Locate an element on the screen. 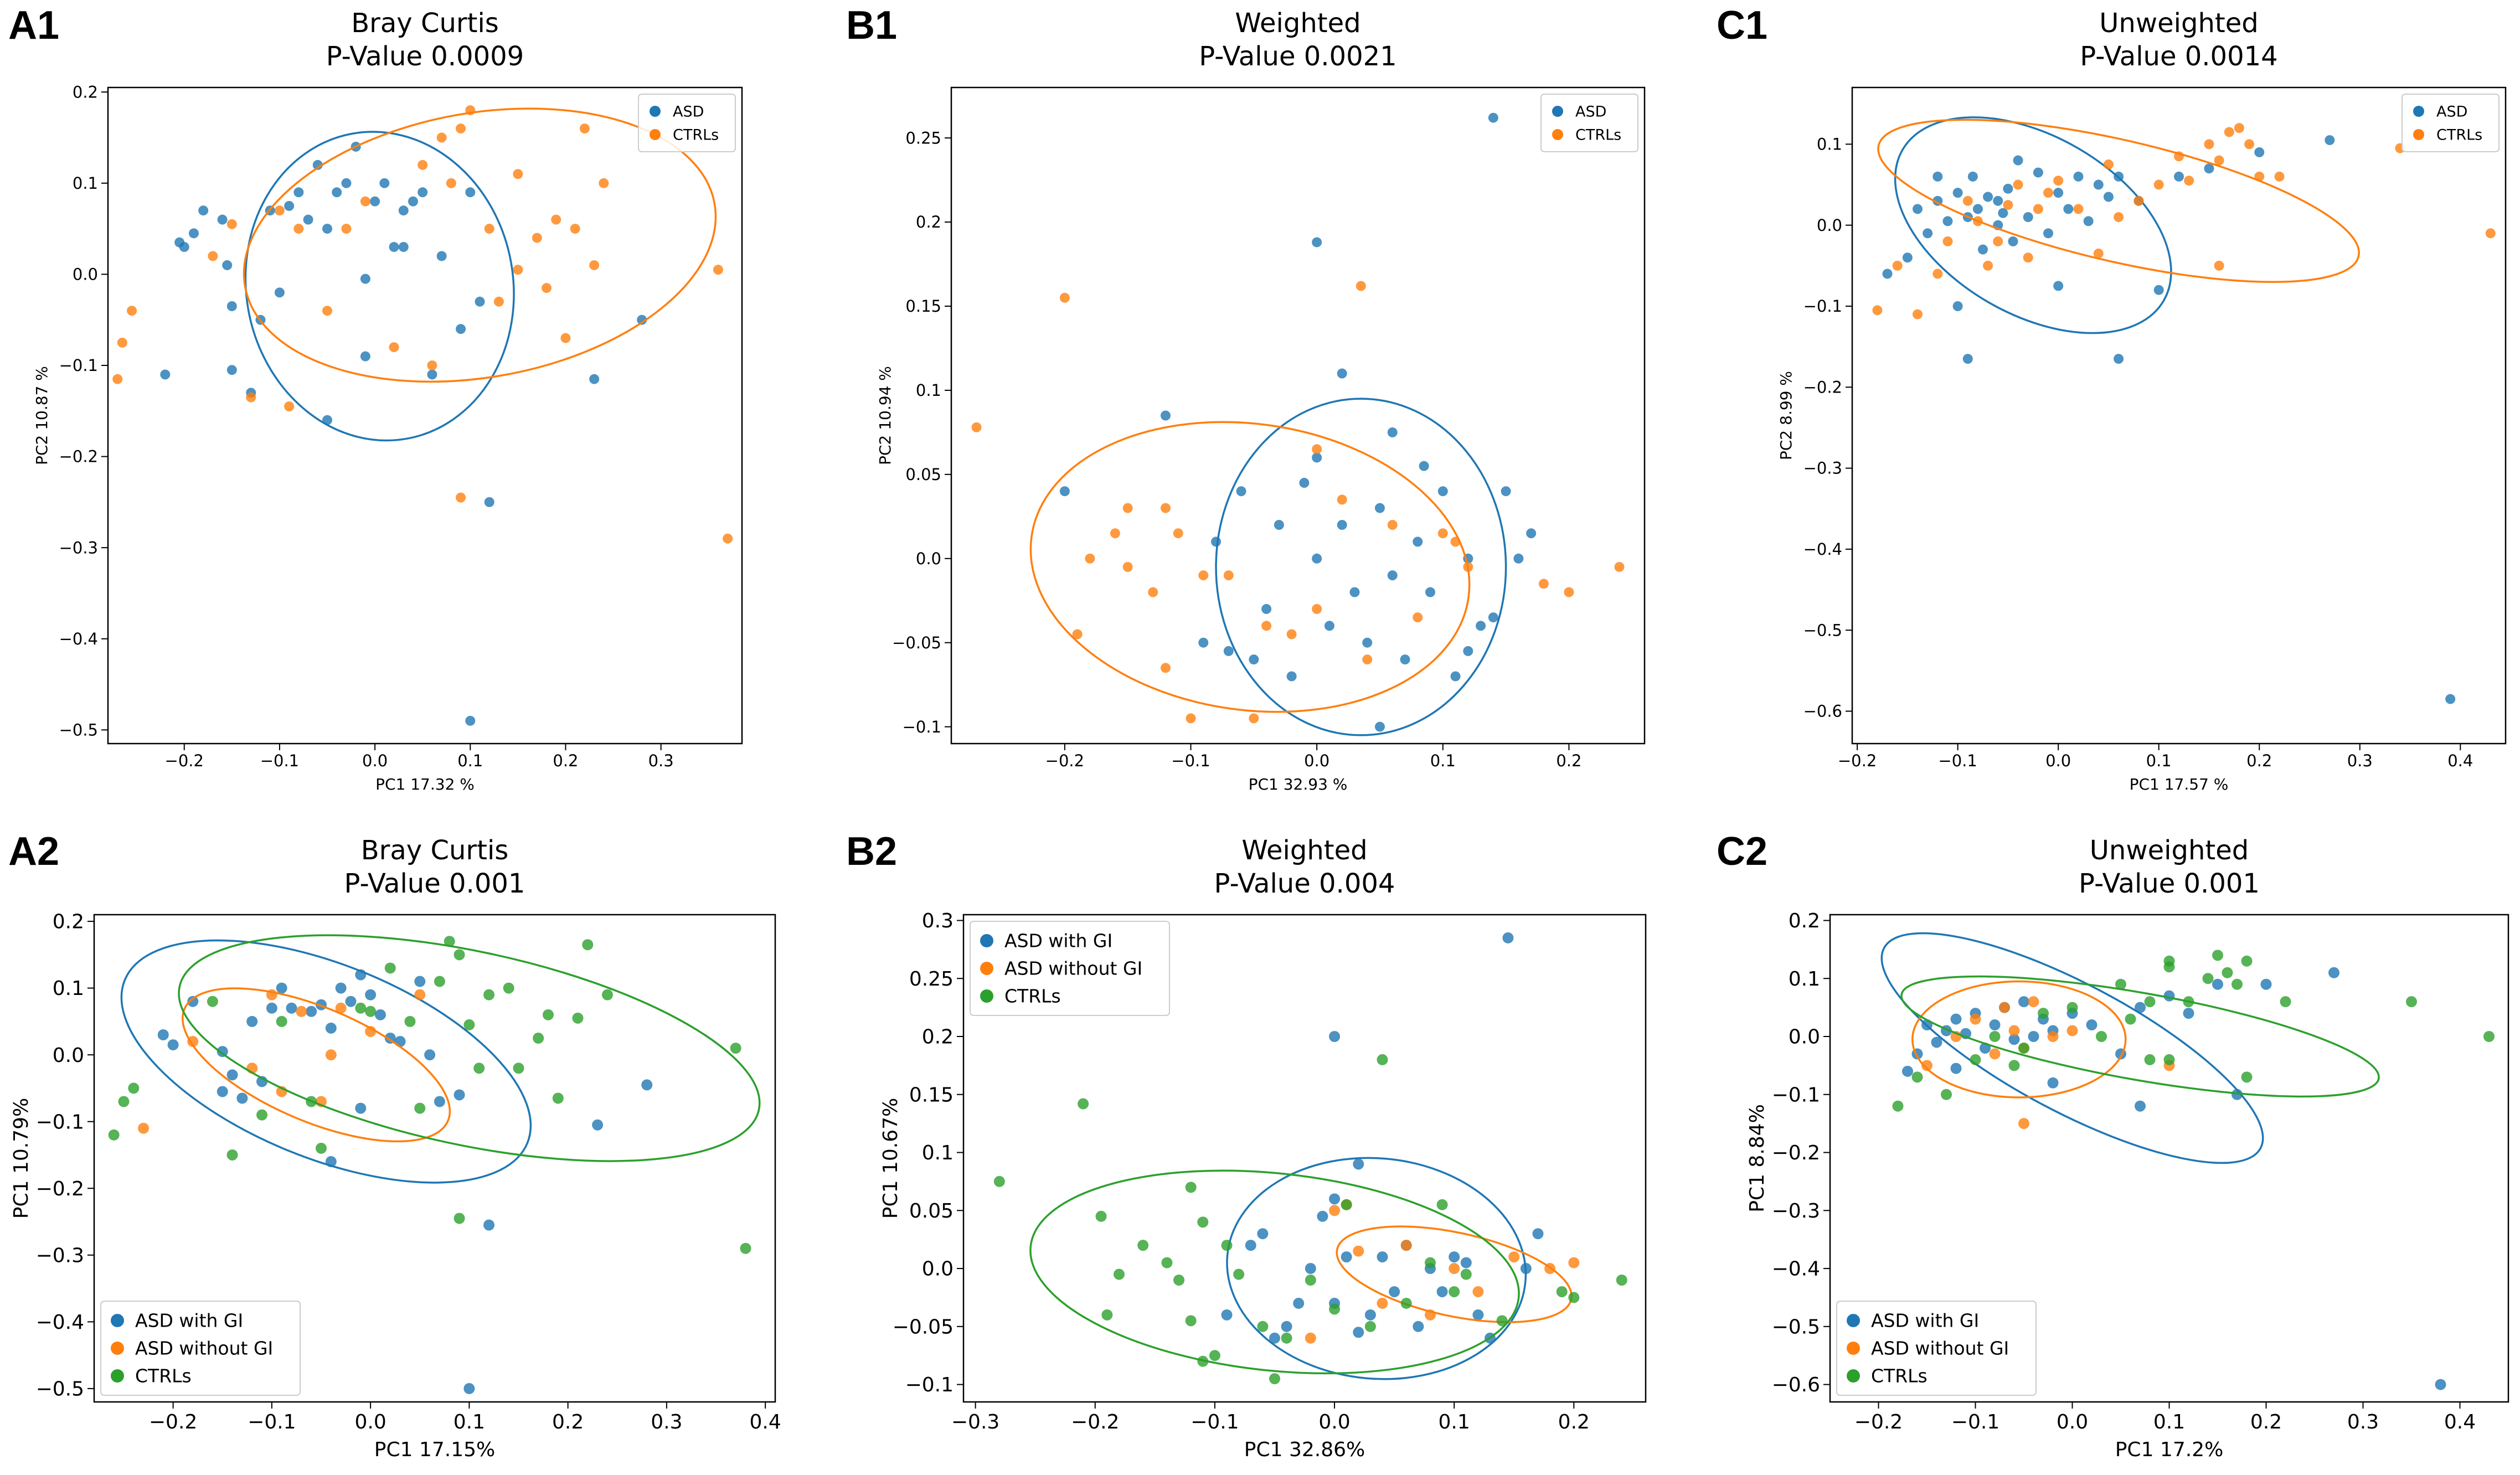 This screenshot has height=1475, width=2520. y-axis-label: PC1 8.84% is located at coordinates (1757, 1158).